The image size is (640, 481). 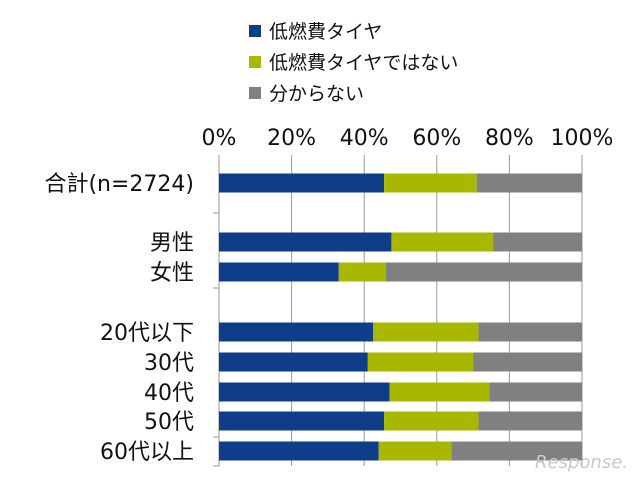 What do you see at coordinates (291, 138) in the screenshot?
I see `x-tick-label: 20%` at bounding box center [291, 138].